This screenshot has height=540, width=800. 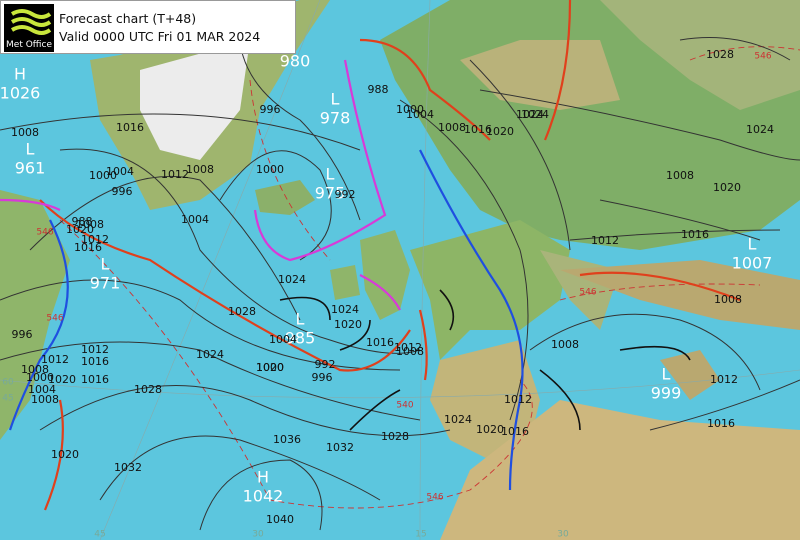 I want to click on center-value: 985, so click(x=300, y=338).